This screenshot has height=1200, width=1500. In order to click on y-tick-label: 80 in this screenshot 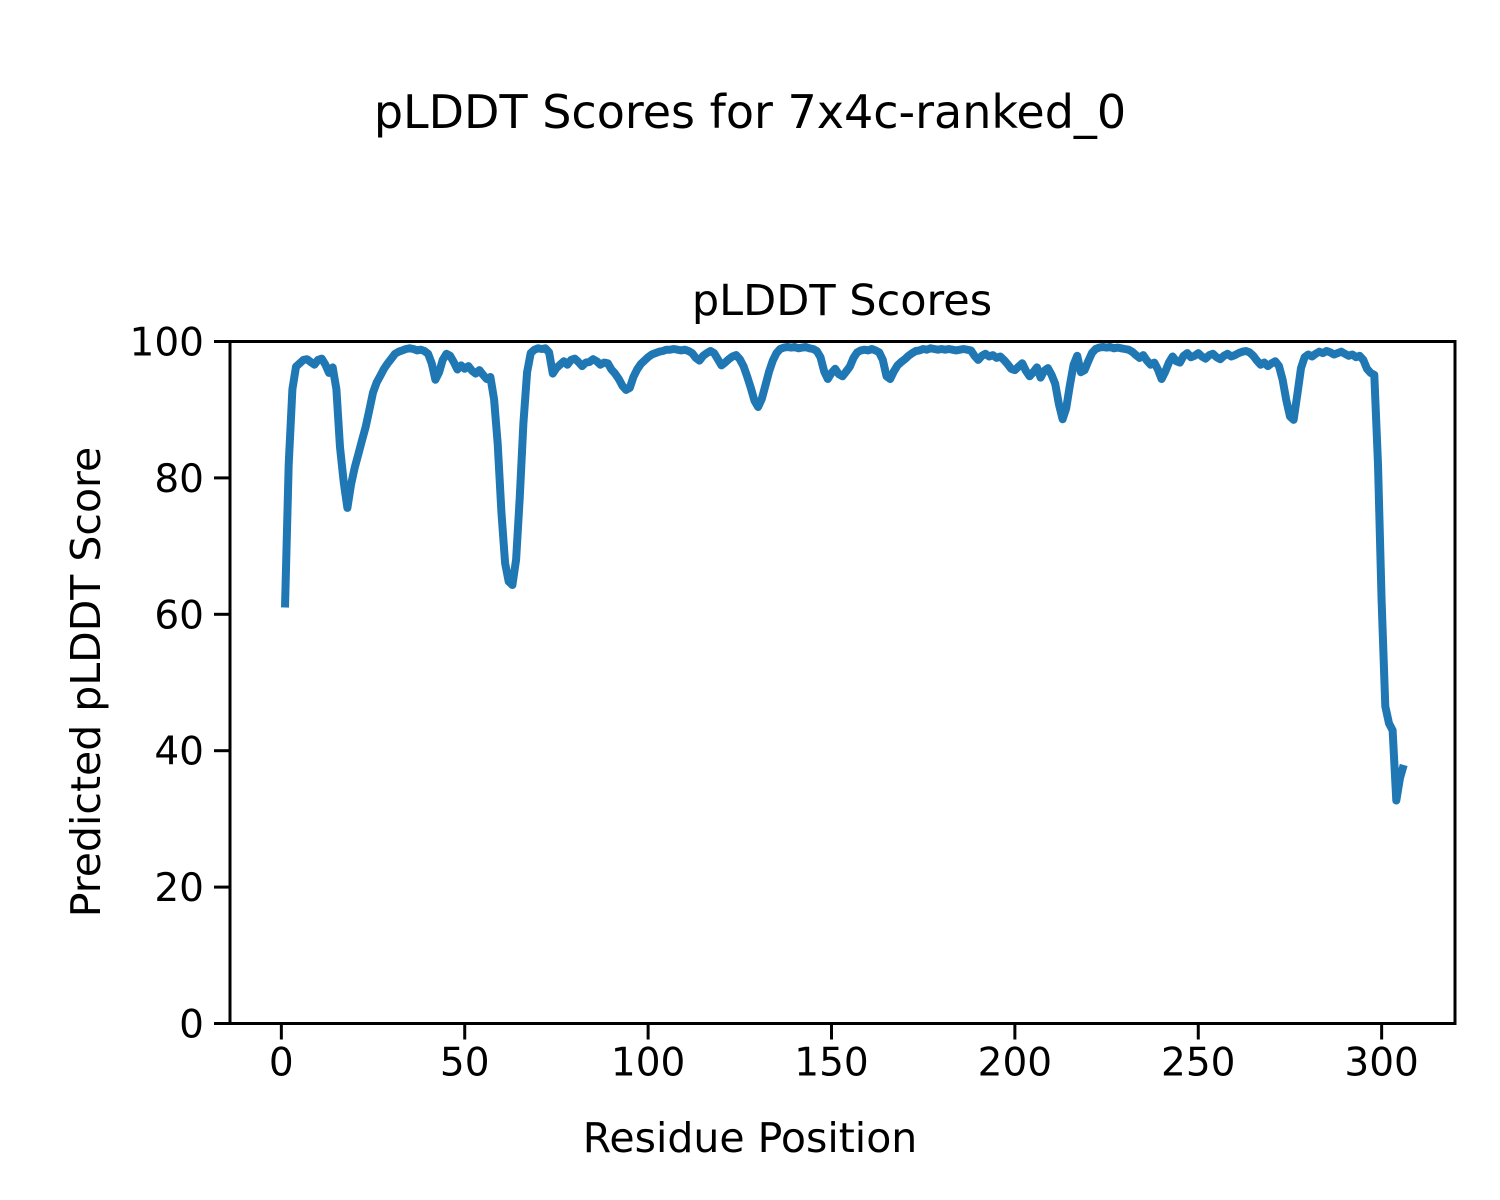, I will do `click(179, 479)`.